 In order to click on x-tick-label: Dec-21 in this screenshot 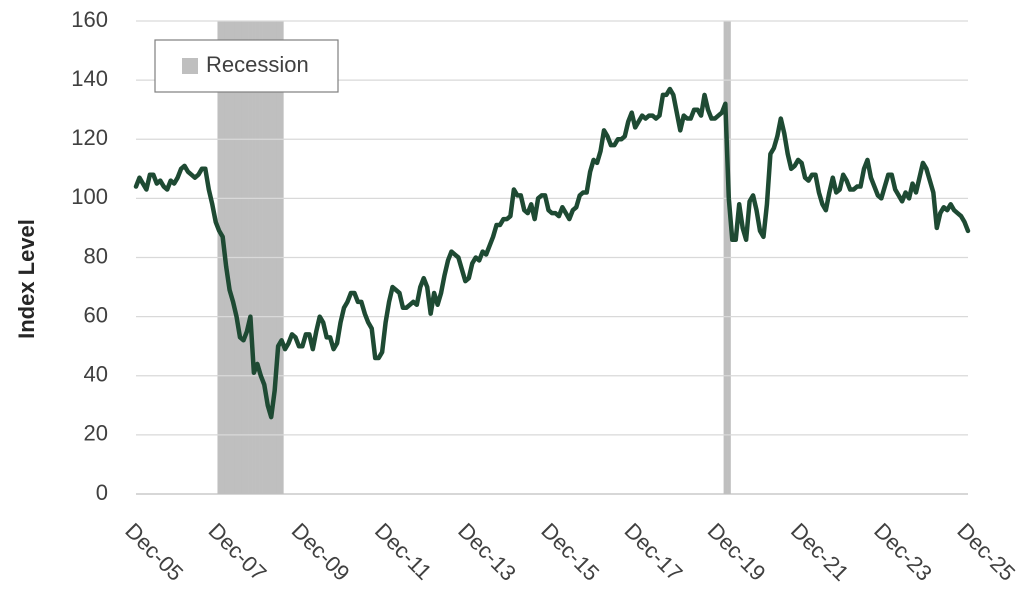, I will do `click(820, 552)`.